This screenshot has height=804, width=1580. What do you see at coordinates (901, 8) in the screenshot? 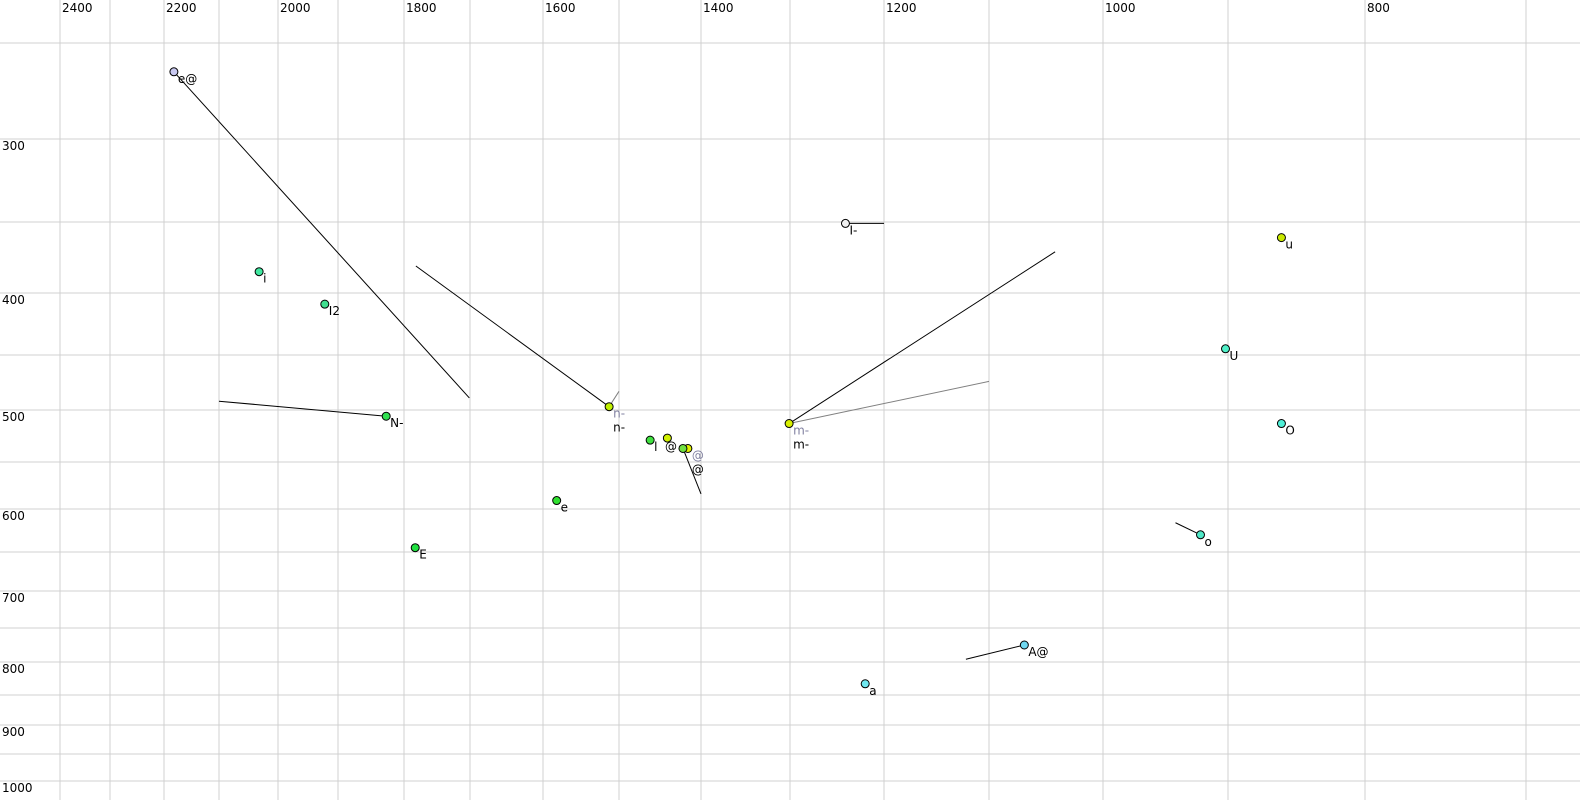
I see `x-tick-label: 1200` at bounding box center [901, 8].